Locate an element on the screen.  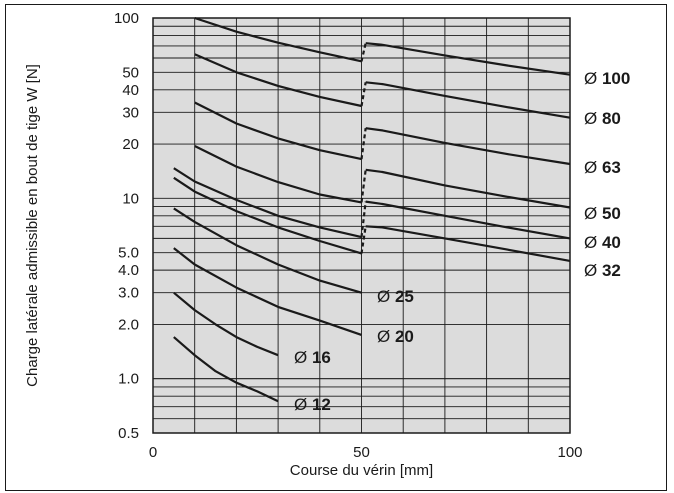
series-label: Ø 63 is located at coordinates (602, 167).